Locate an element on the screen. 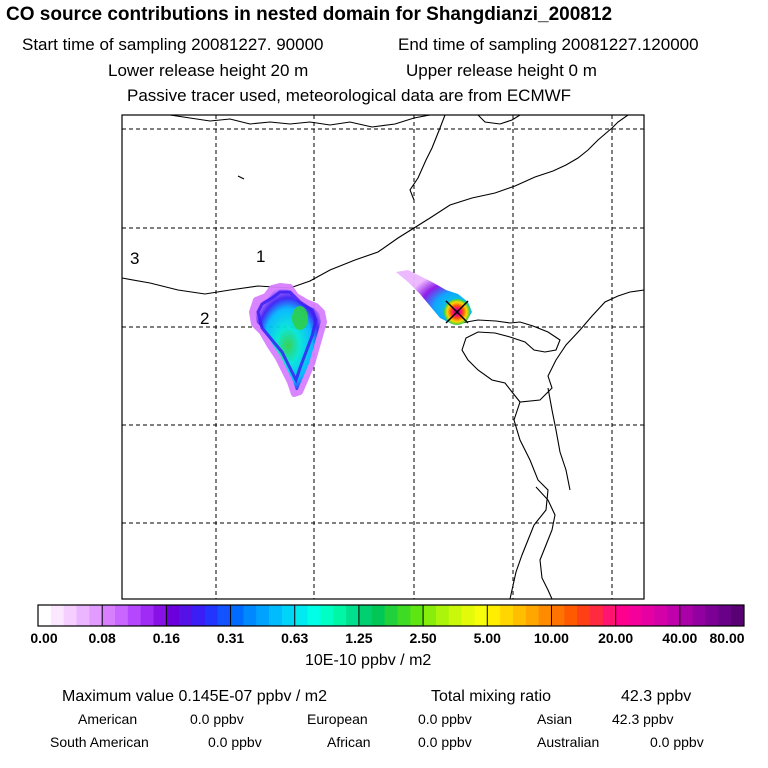 The image size is (768, 768). source-name: European is located at coordinates (337, 719).